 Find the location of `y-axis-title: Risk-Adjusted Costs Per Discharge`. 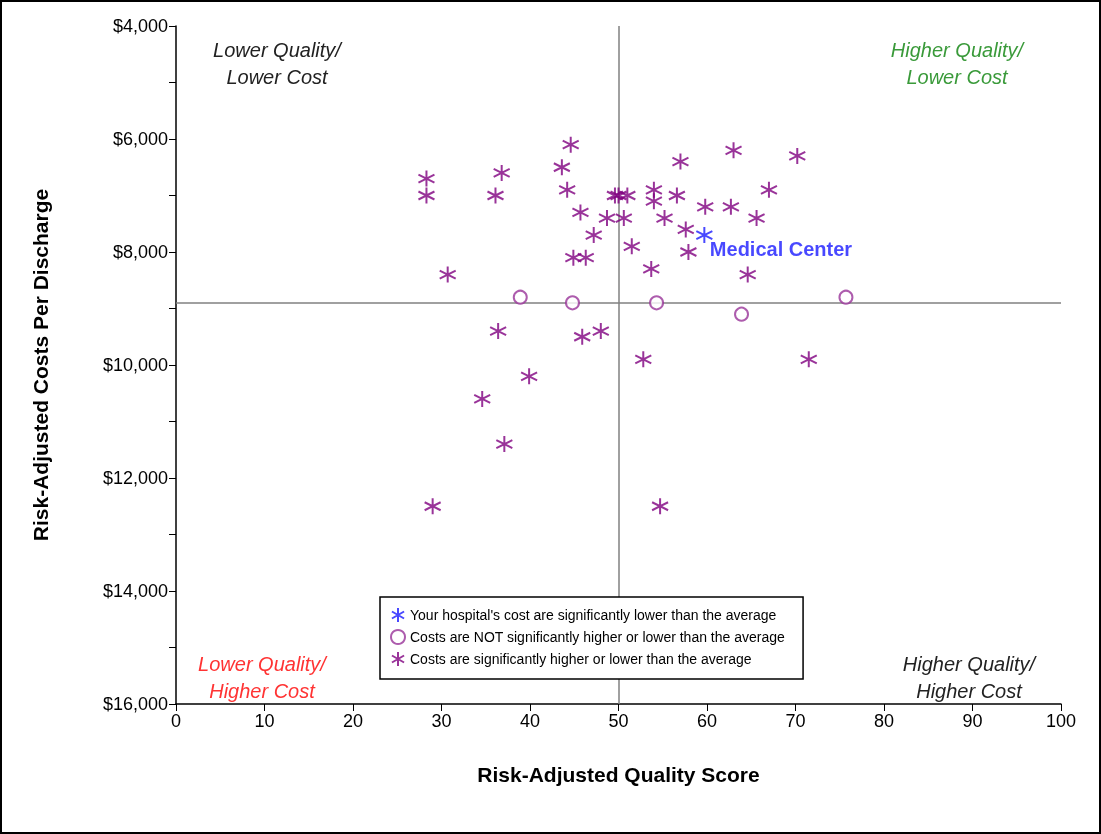

y-axis-title: Risk-Adjusted Costs Per Discharge is located at coordinates (40, 365).